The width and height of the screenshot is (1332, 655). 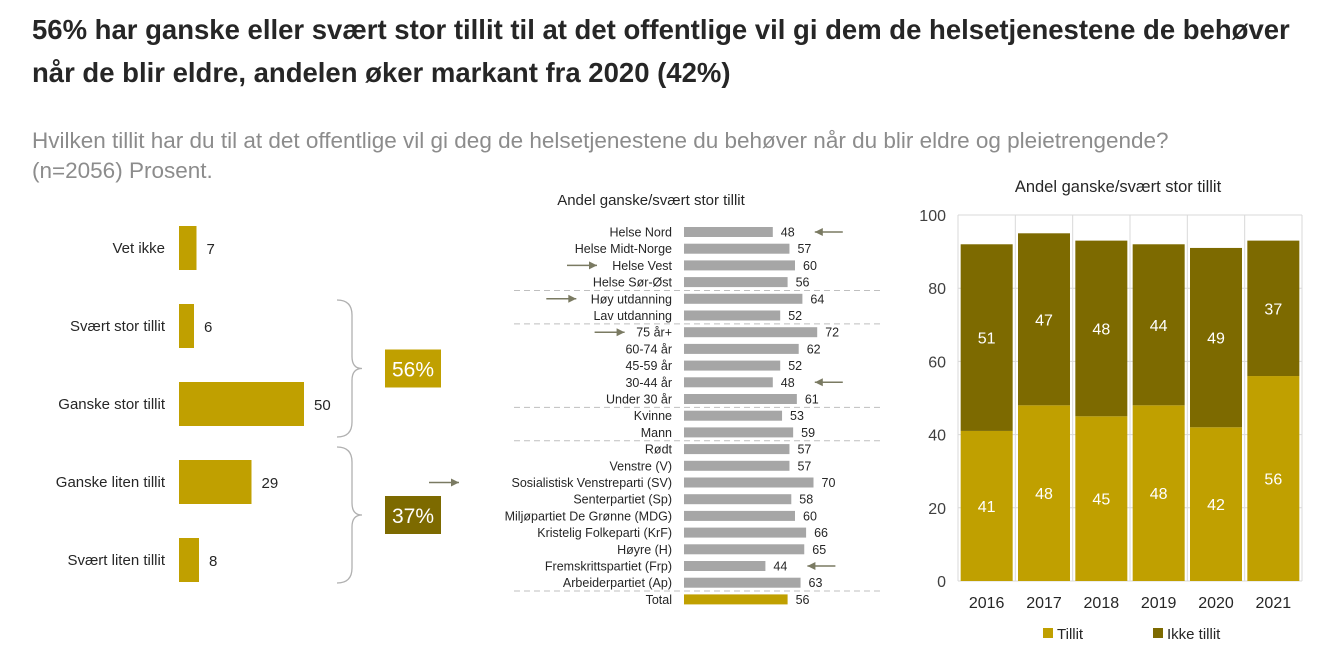 I want to click on bar-ikke-tillit-2019, so click(x=1158, y=325).